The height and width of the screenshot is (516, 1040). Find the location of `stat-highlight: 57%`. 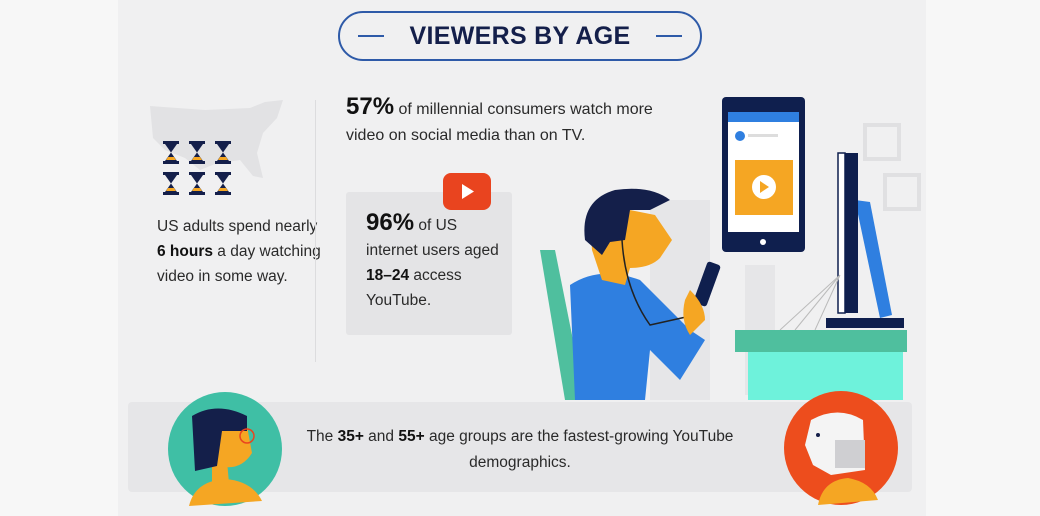

stat-highlight: 57% is located at coordinates (370, 106).